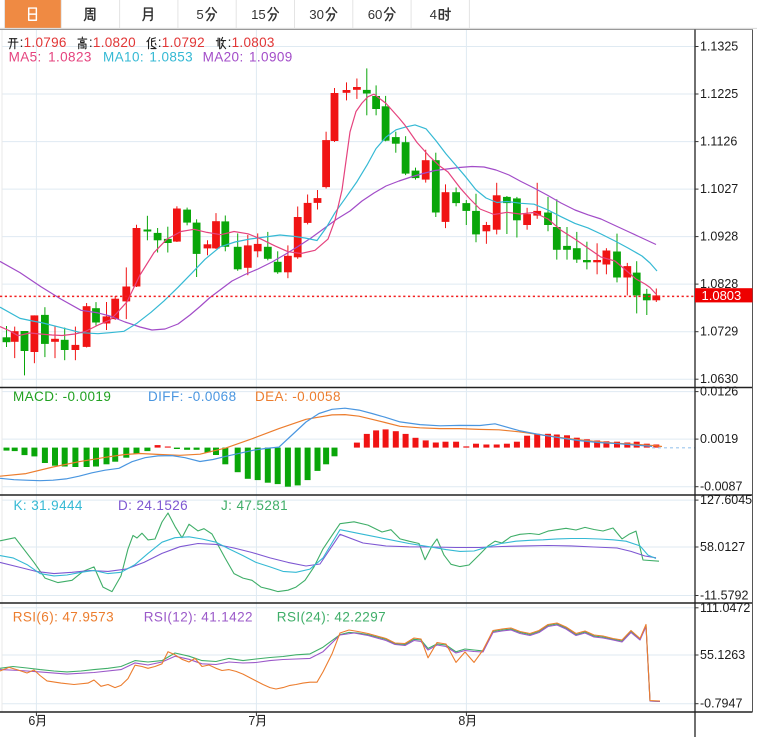  What do you see at coordinates (719, 47) in the screenshot?
I see `svg-text: 1.1325` at bounding box center [719, 47].